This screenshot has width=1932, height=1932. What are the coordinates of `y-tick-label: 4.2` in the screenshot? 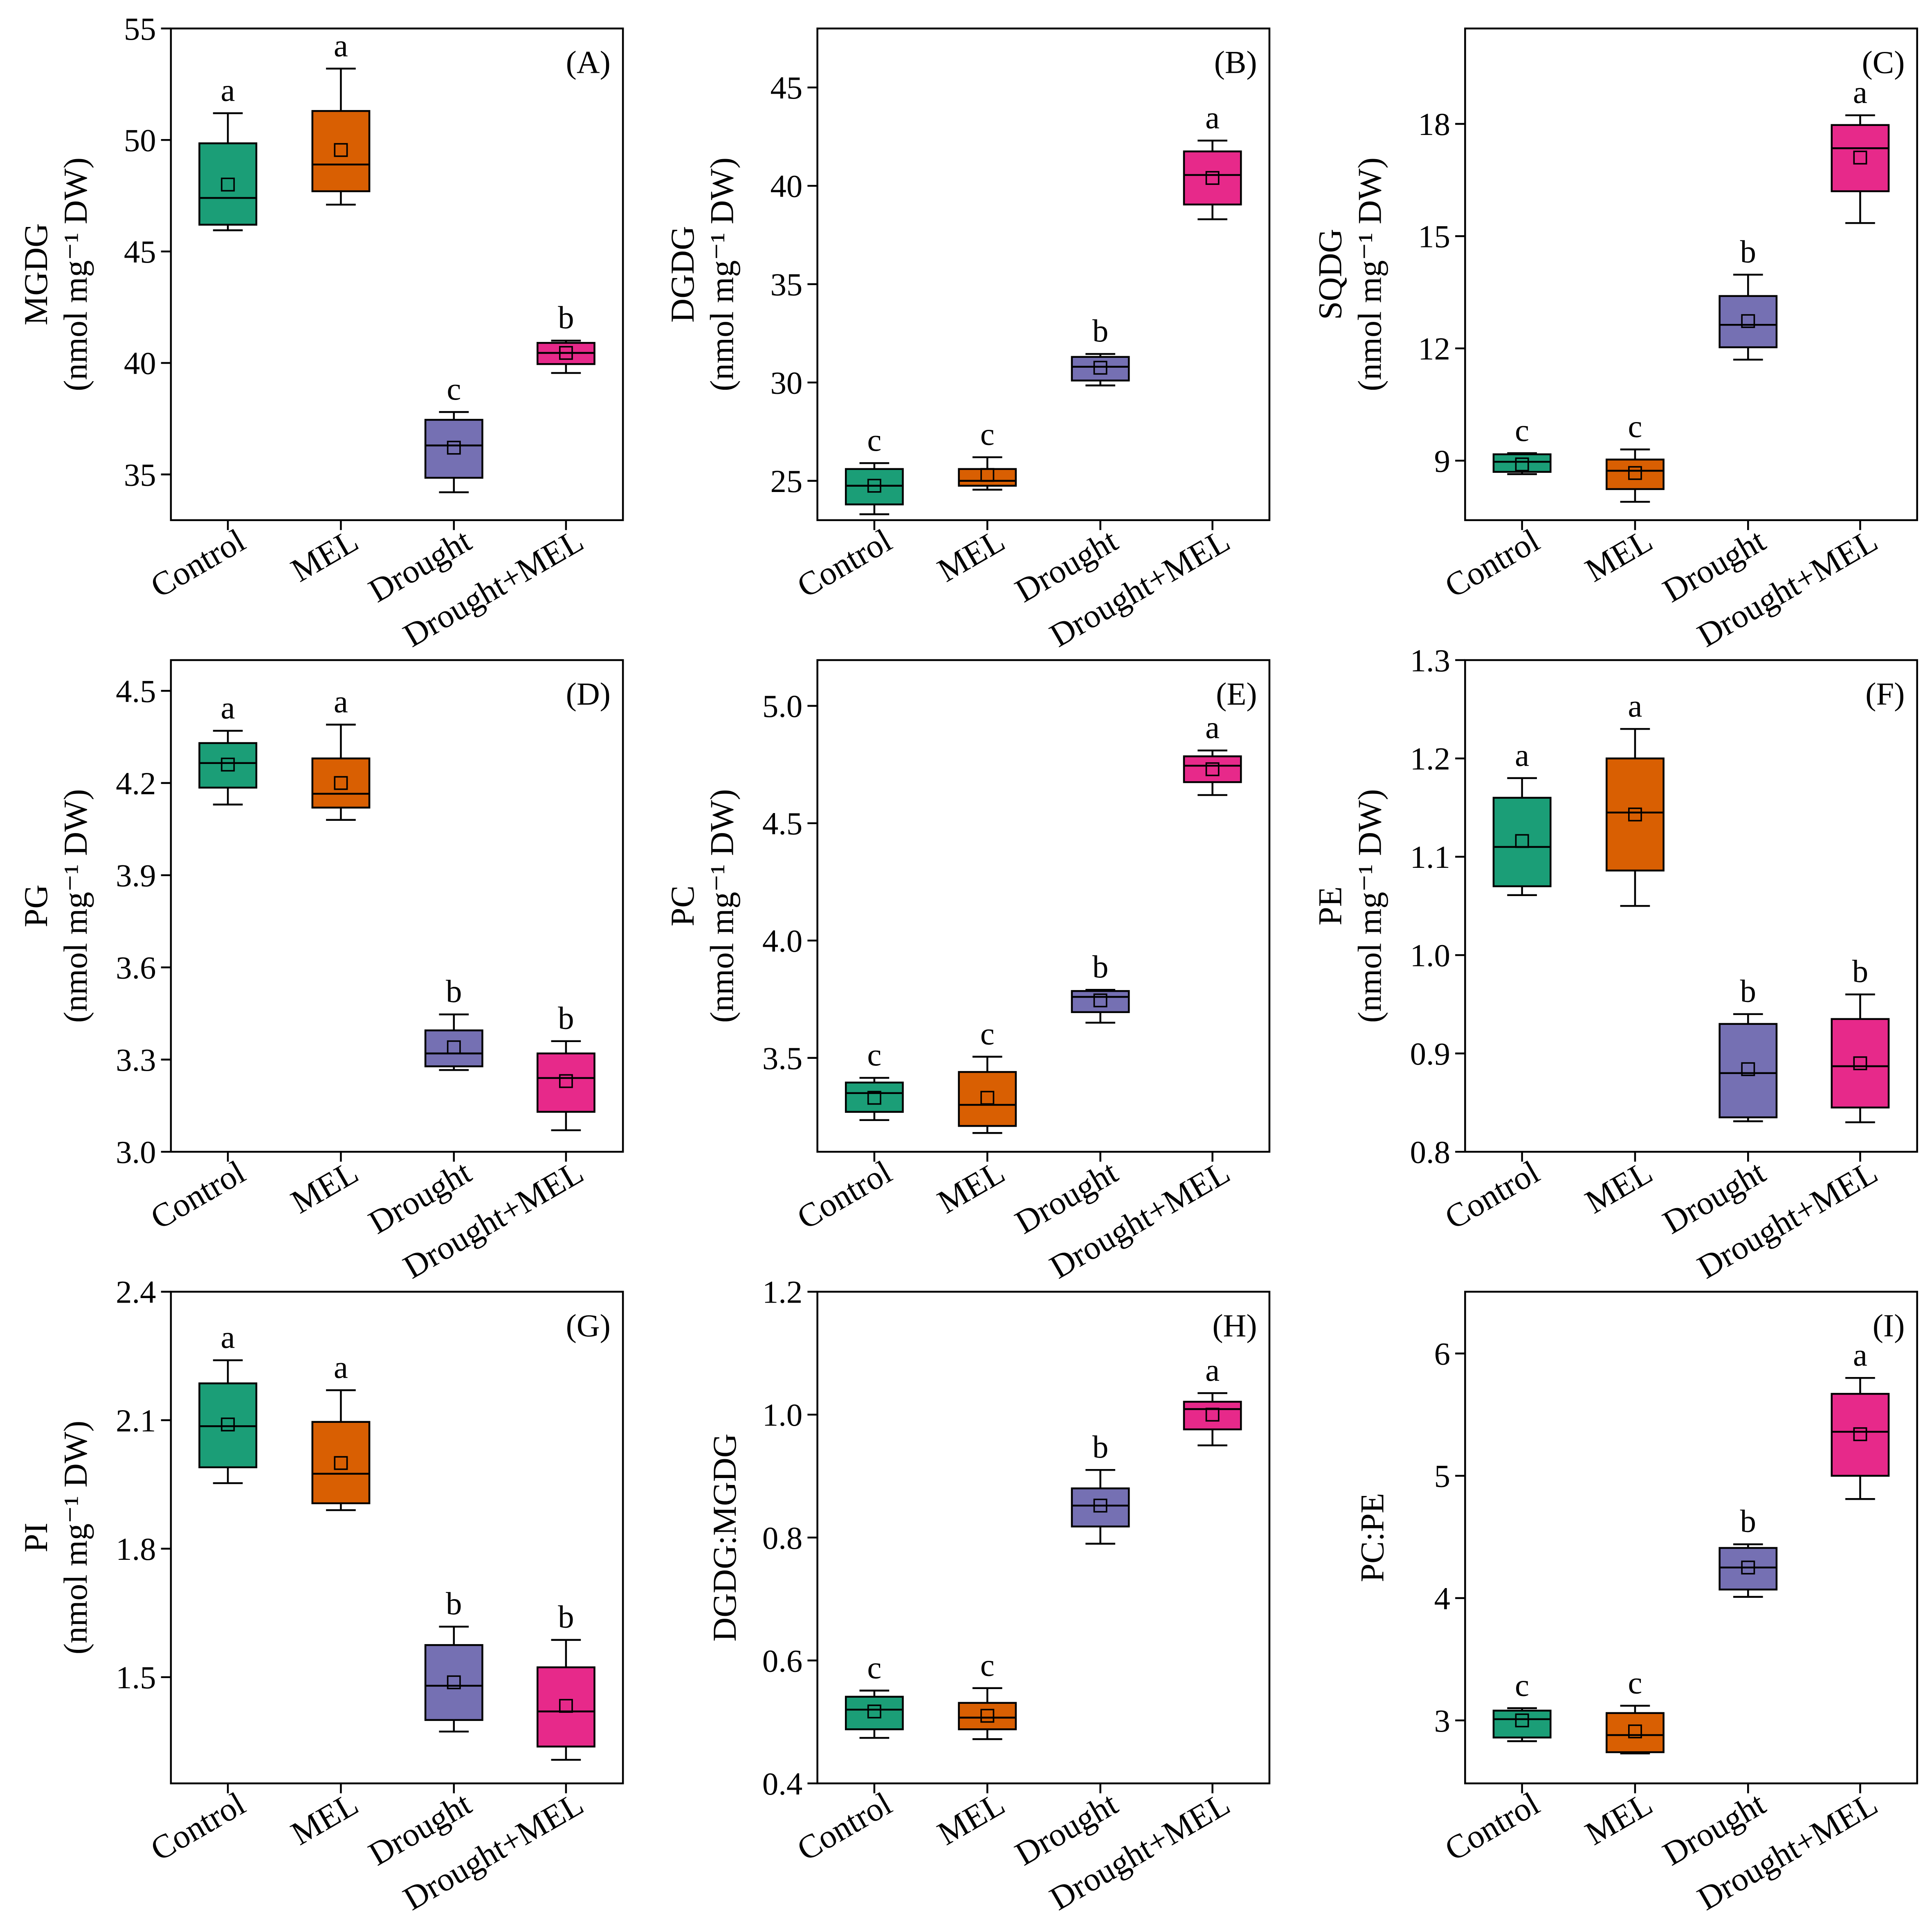 It's located at (136, 784).